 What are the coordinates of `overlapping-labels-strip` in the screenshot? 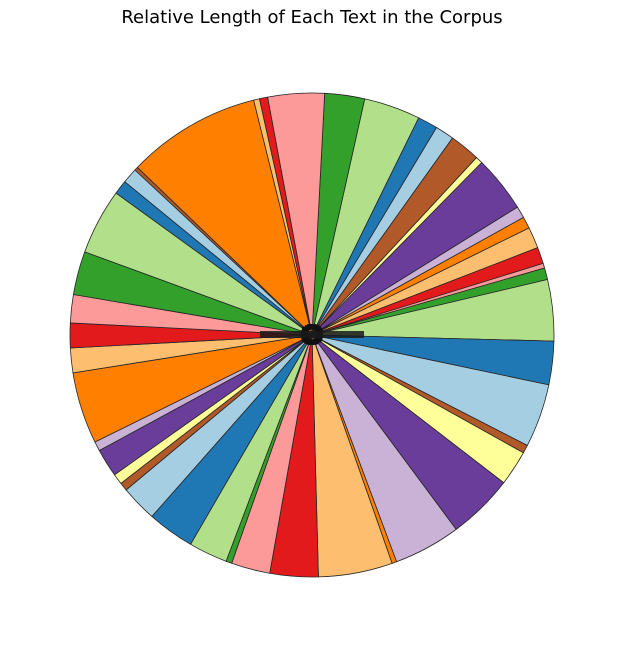 It's located at (312, 334).